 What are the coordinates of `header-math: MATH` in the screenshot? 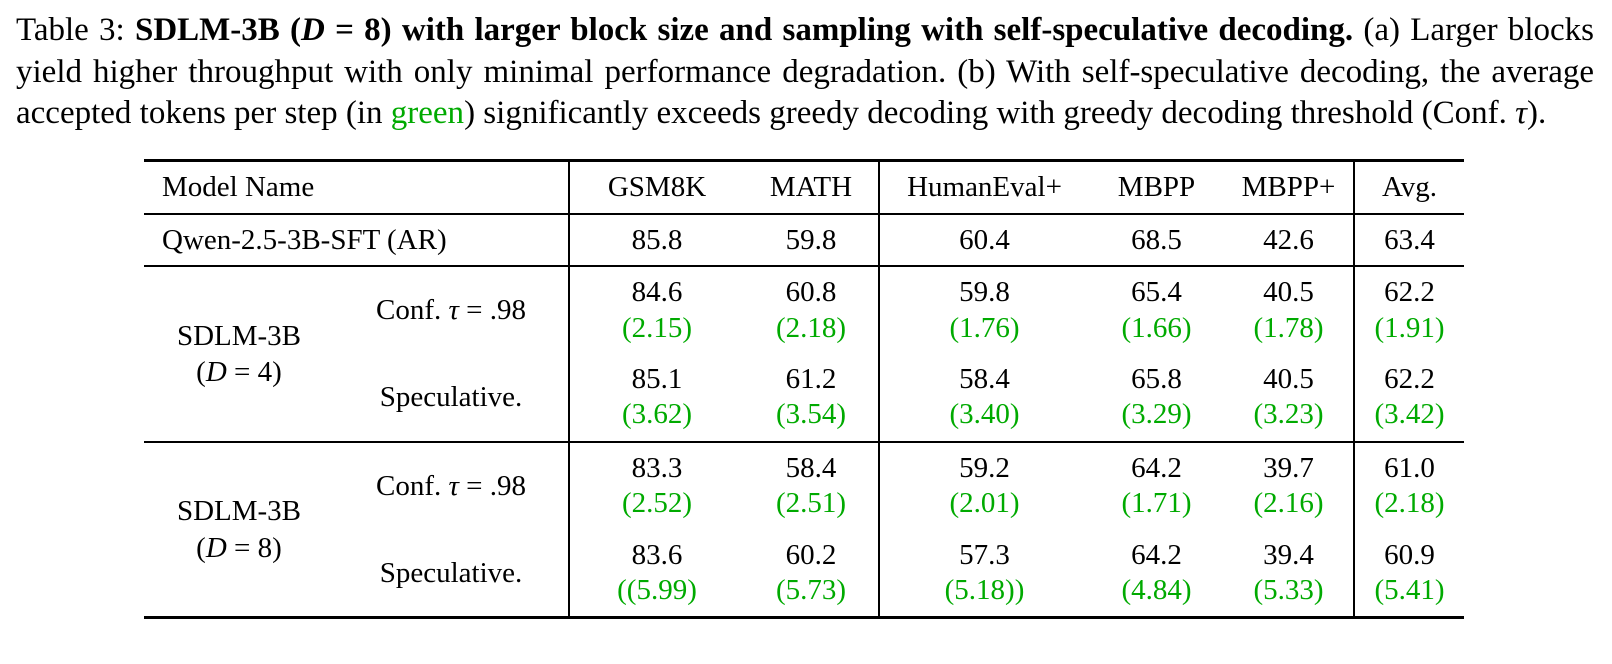 It's located at (811, 187).